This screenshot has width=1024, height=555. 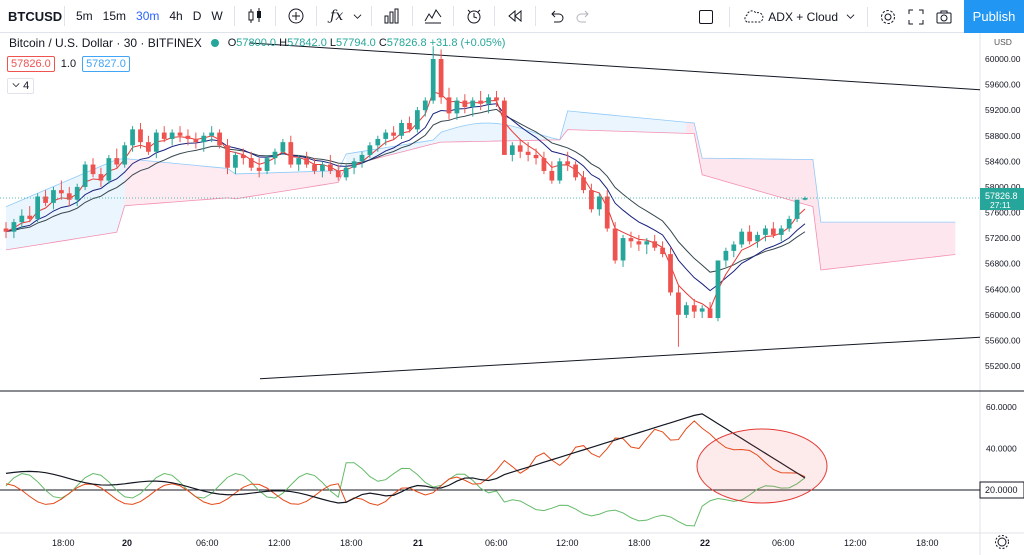 I want to click on open-value: 57800.0, so click(x=256, y=43).